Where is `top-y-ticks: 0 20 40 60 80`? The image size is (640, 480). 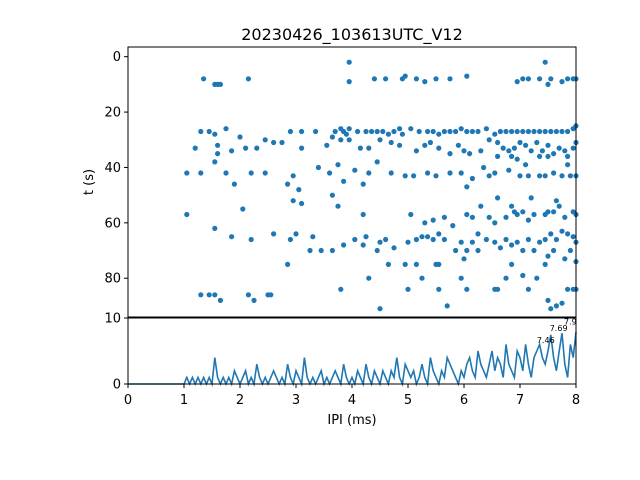
top-y-ticks: 0 20 40 60 80 is located at coordinates (116, 168).